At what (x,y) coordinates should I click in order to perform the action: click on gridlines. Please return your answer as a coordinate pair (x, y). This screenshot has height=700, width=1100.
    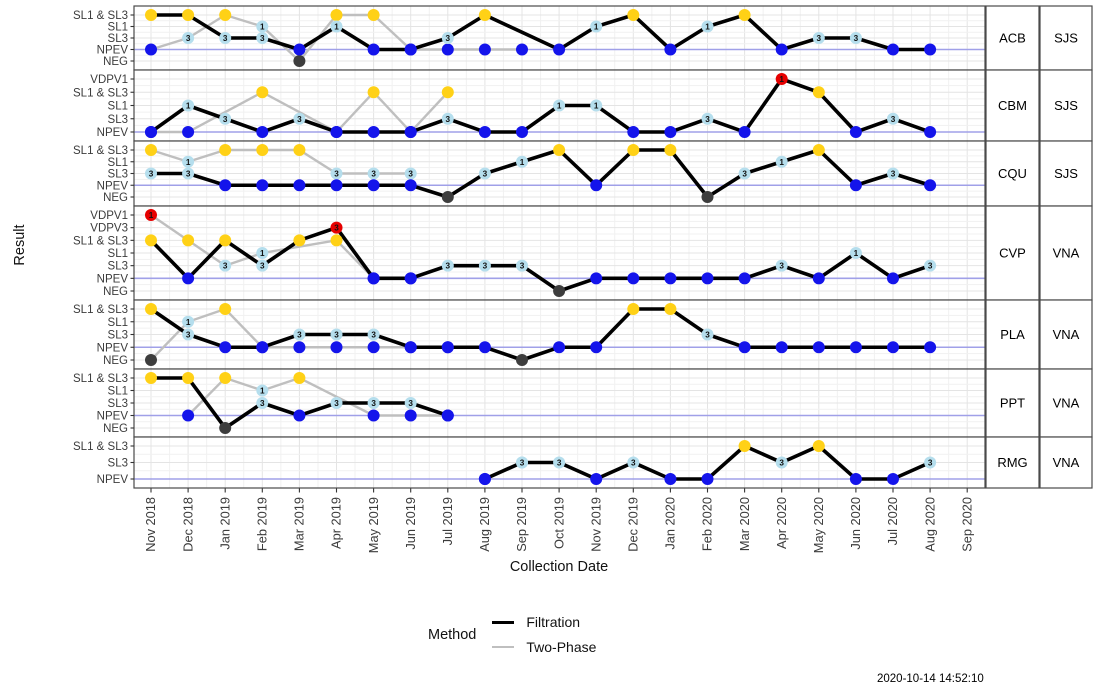
    Looking at the image, I should click on (560, 462).